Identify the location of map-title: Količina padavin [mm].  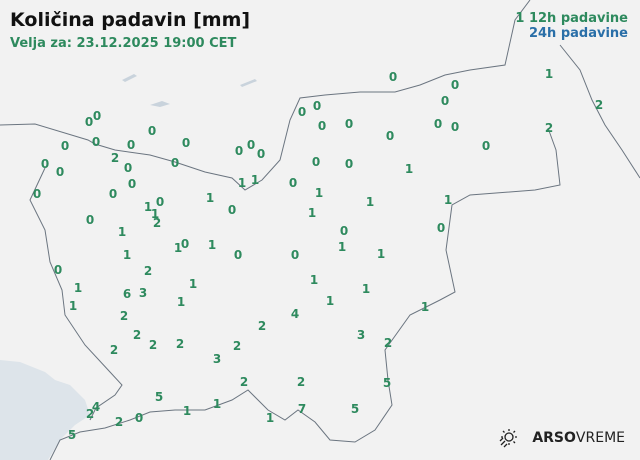
(130, 20).